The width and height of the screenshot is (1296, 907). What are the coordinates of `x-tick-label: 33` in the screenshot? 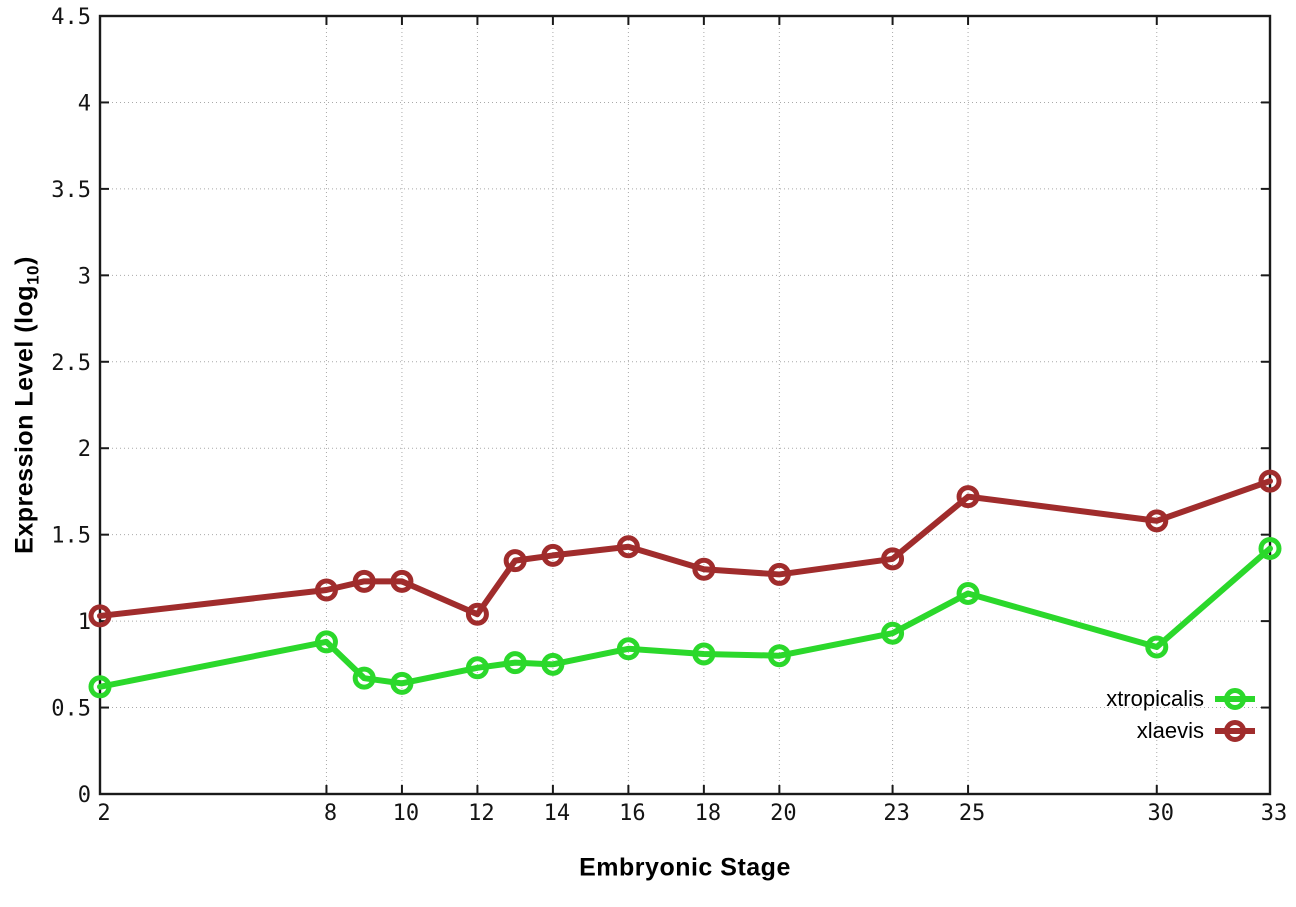 It's located at (1274, 813).